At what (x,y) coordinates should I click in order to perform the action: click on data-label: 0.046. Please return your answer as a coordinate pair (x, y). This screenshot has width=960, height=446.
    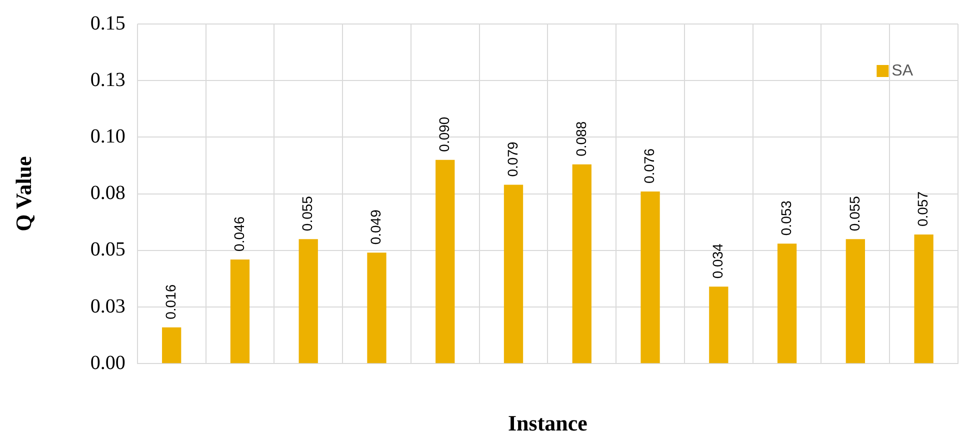
    Looking at the image, I should click on (238, 234).